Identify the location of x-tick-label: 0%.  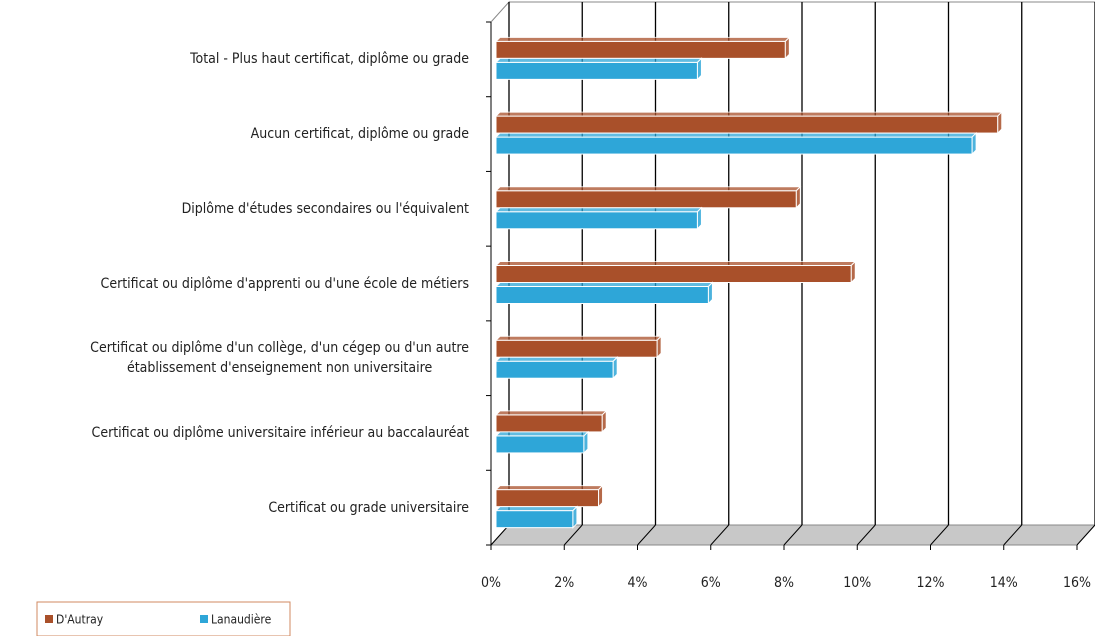
(491, 583).